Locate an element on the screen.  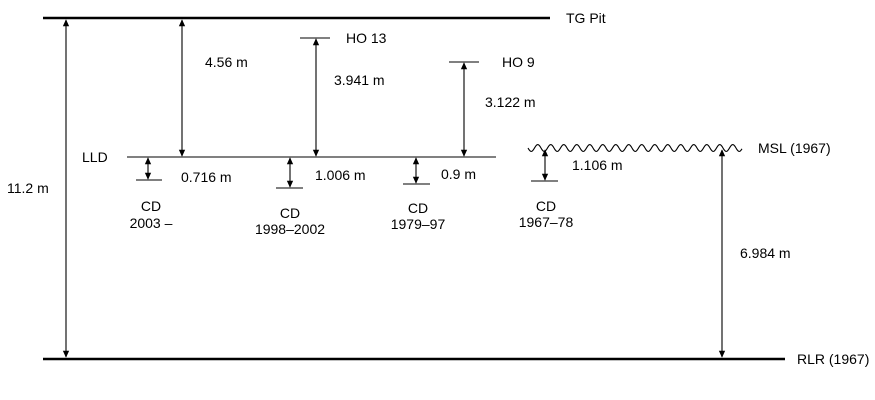
msl-wavy-line is located at coordinates (635, 148).